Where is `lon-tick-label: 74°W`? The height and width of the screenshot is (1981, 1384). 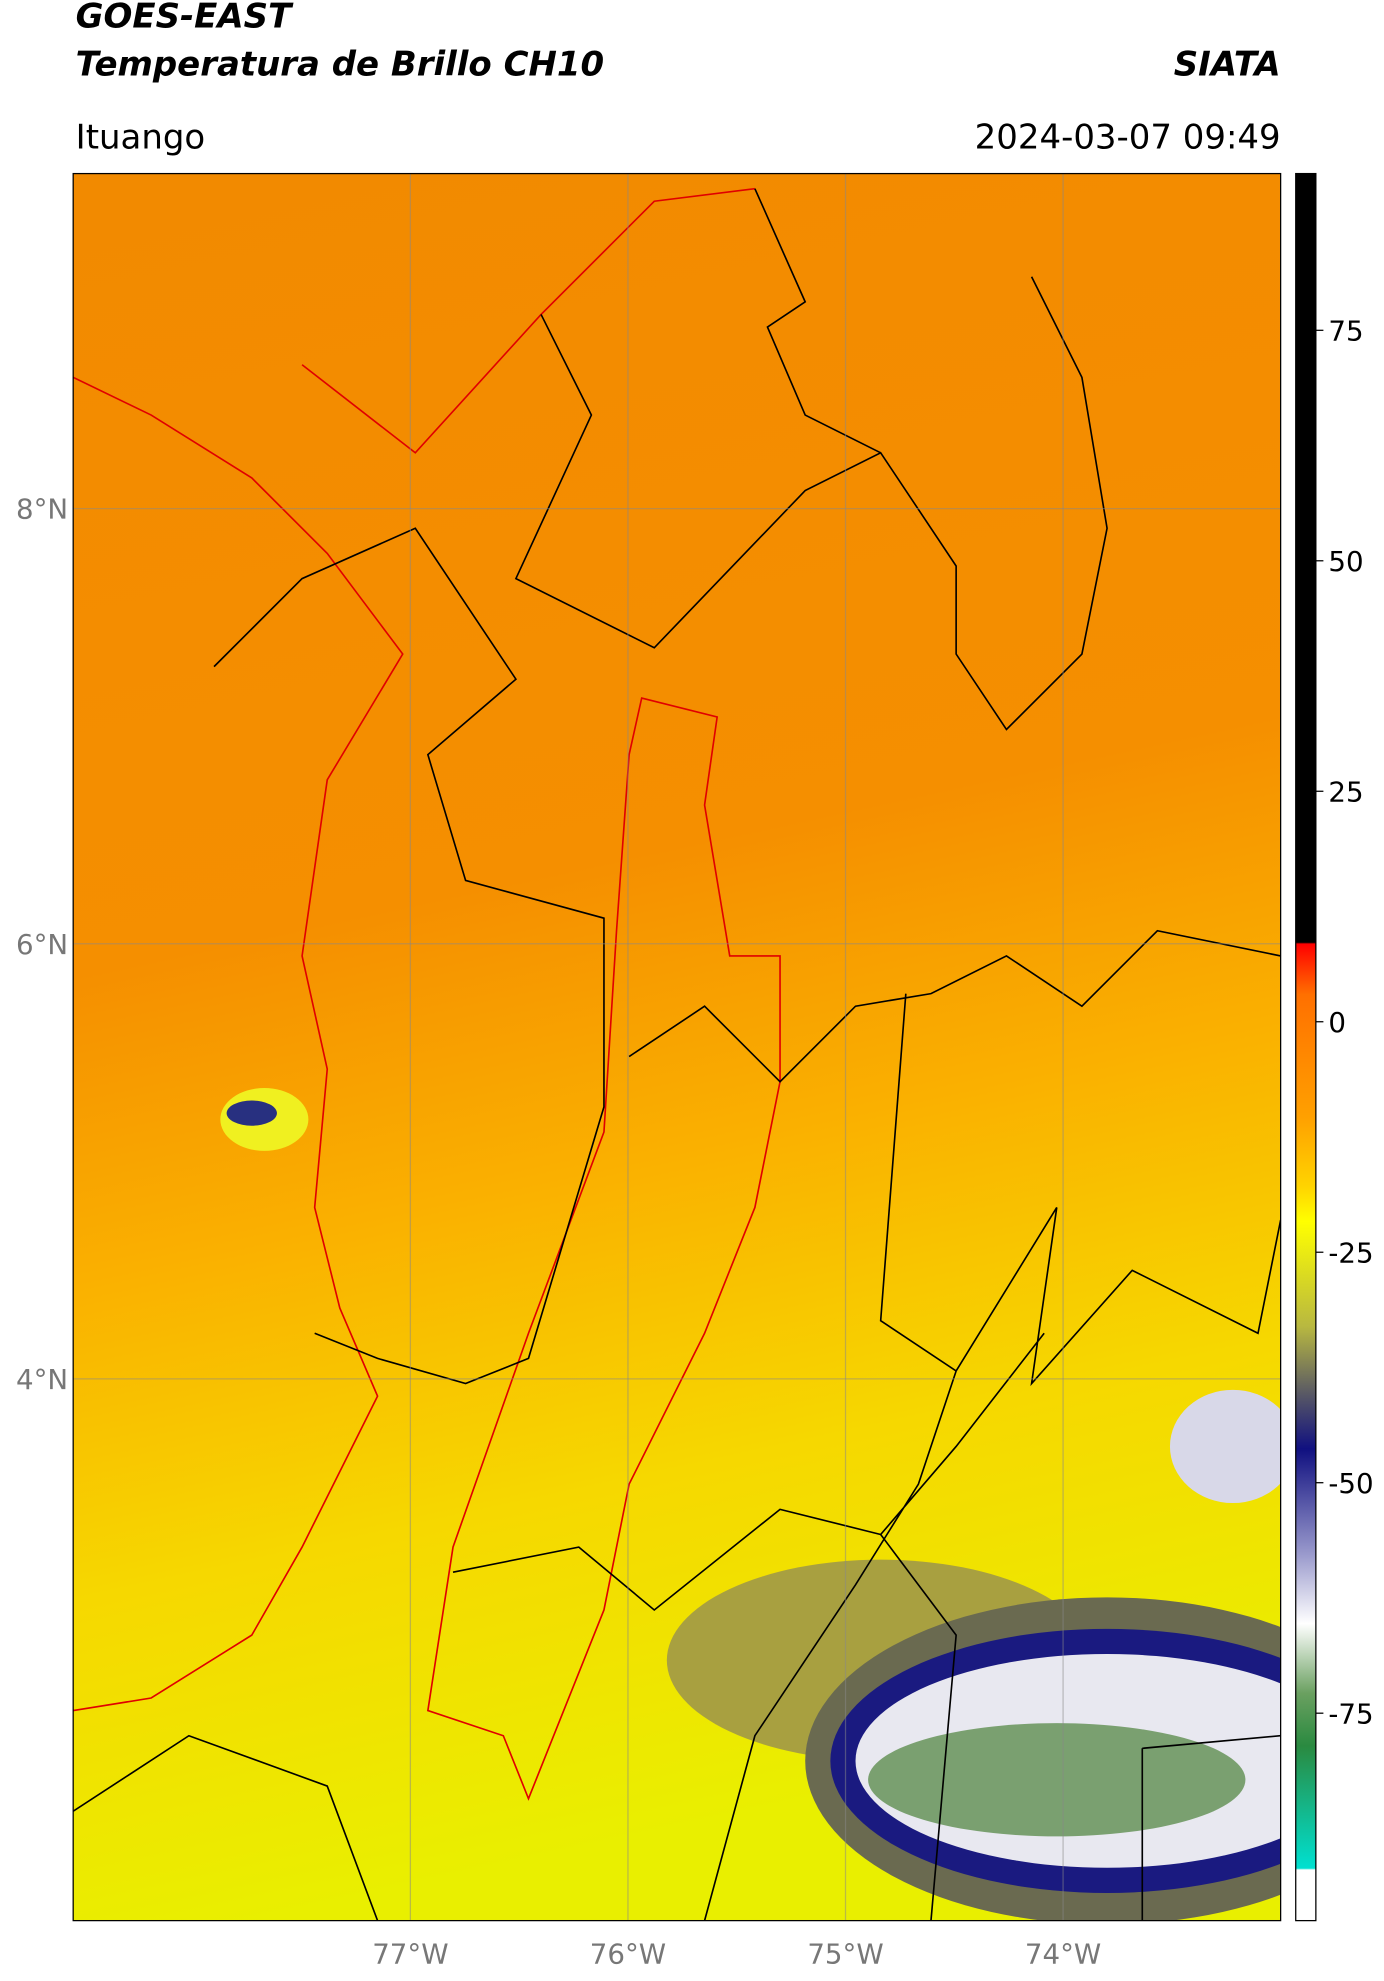
lon-tick-label: 74°W is located at coordinates (1063, 1953).